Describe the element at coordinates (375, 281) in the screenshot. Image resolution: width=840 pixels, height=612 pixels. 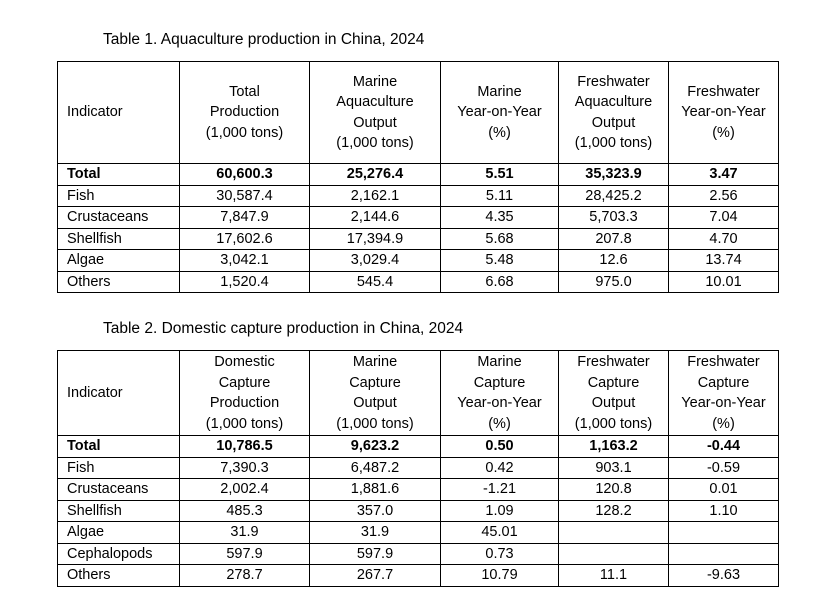
I see `table-cell: 545.4` at that location.